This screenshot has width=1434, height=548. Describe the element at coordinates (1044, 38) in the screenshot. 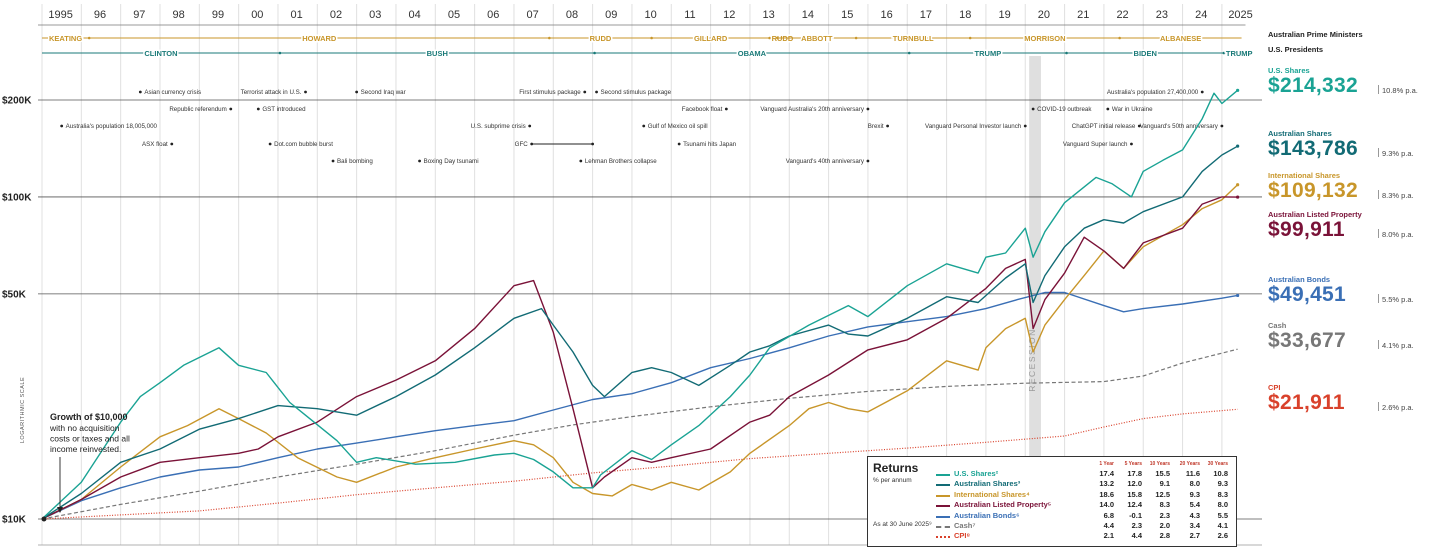

I see `prime-minister-label: MORRISON` at that location.